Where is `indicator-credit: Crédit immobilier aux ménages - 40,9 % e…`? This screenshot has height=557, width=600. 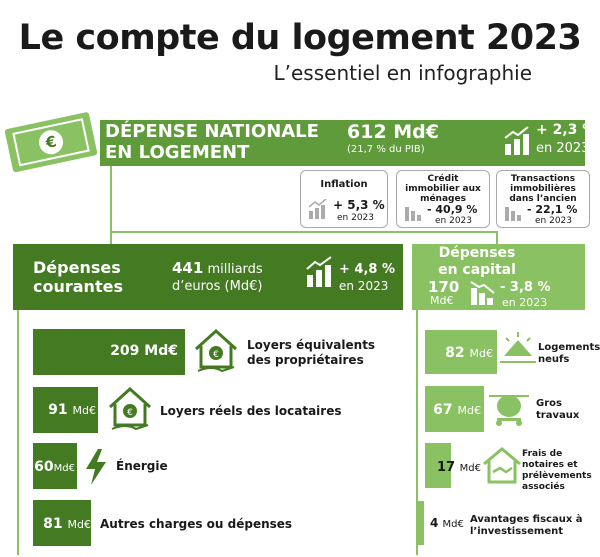 indicator-credit: Crédit immobilier aux ménages - 40,9 % e… is located at coordinates (443, 199).